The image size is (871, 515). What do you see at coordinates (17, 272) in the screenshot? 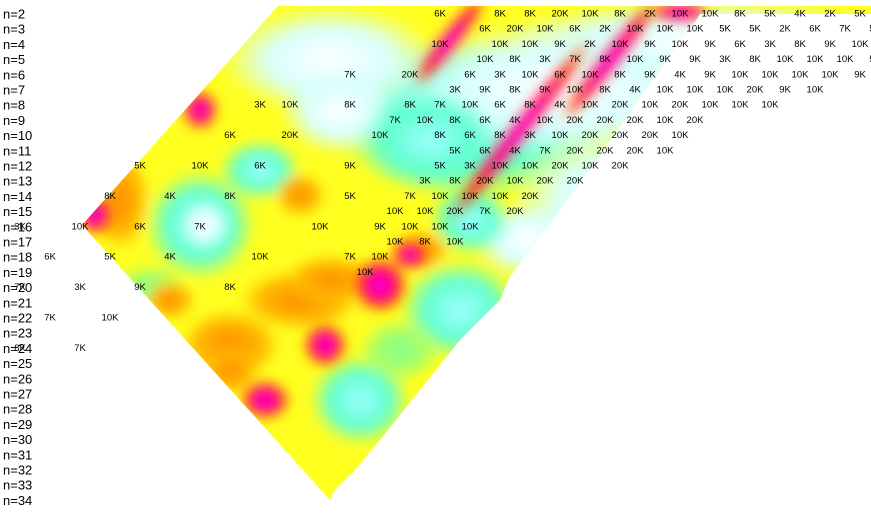
I see `row-label: n=19` at bounding box center [17, 272].